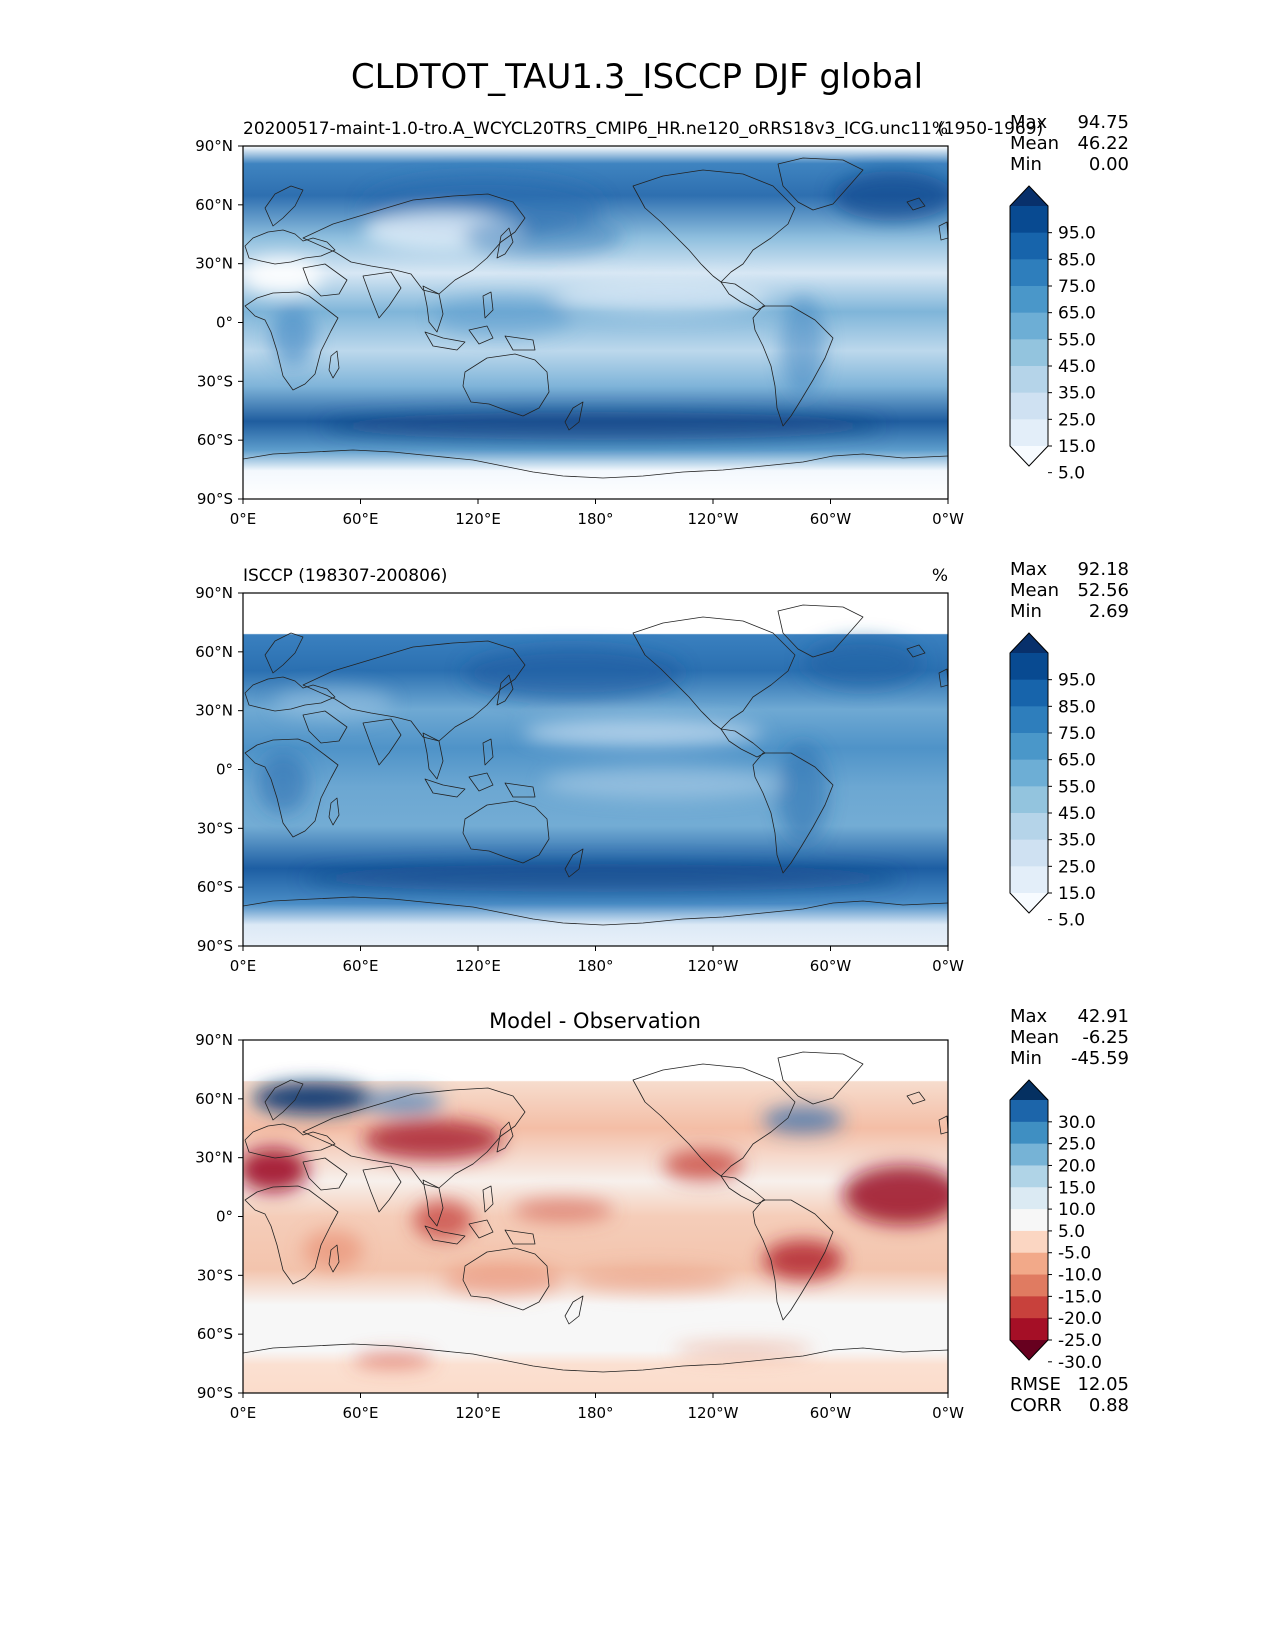 Image resolution: width=1275 pixels, height=1650 pixels. I want to click on stat-value: -45.59, so click(1100, 1058).